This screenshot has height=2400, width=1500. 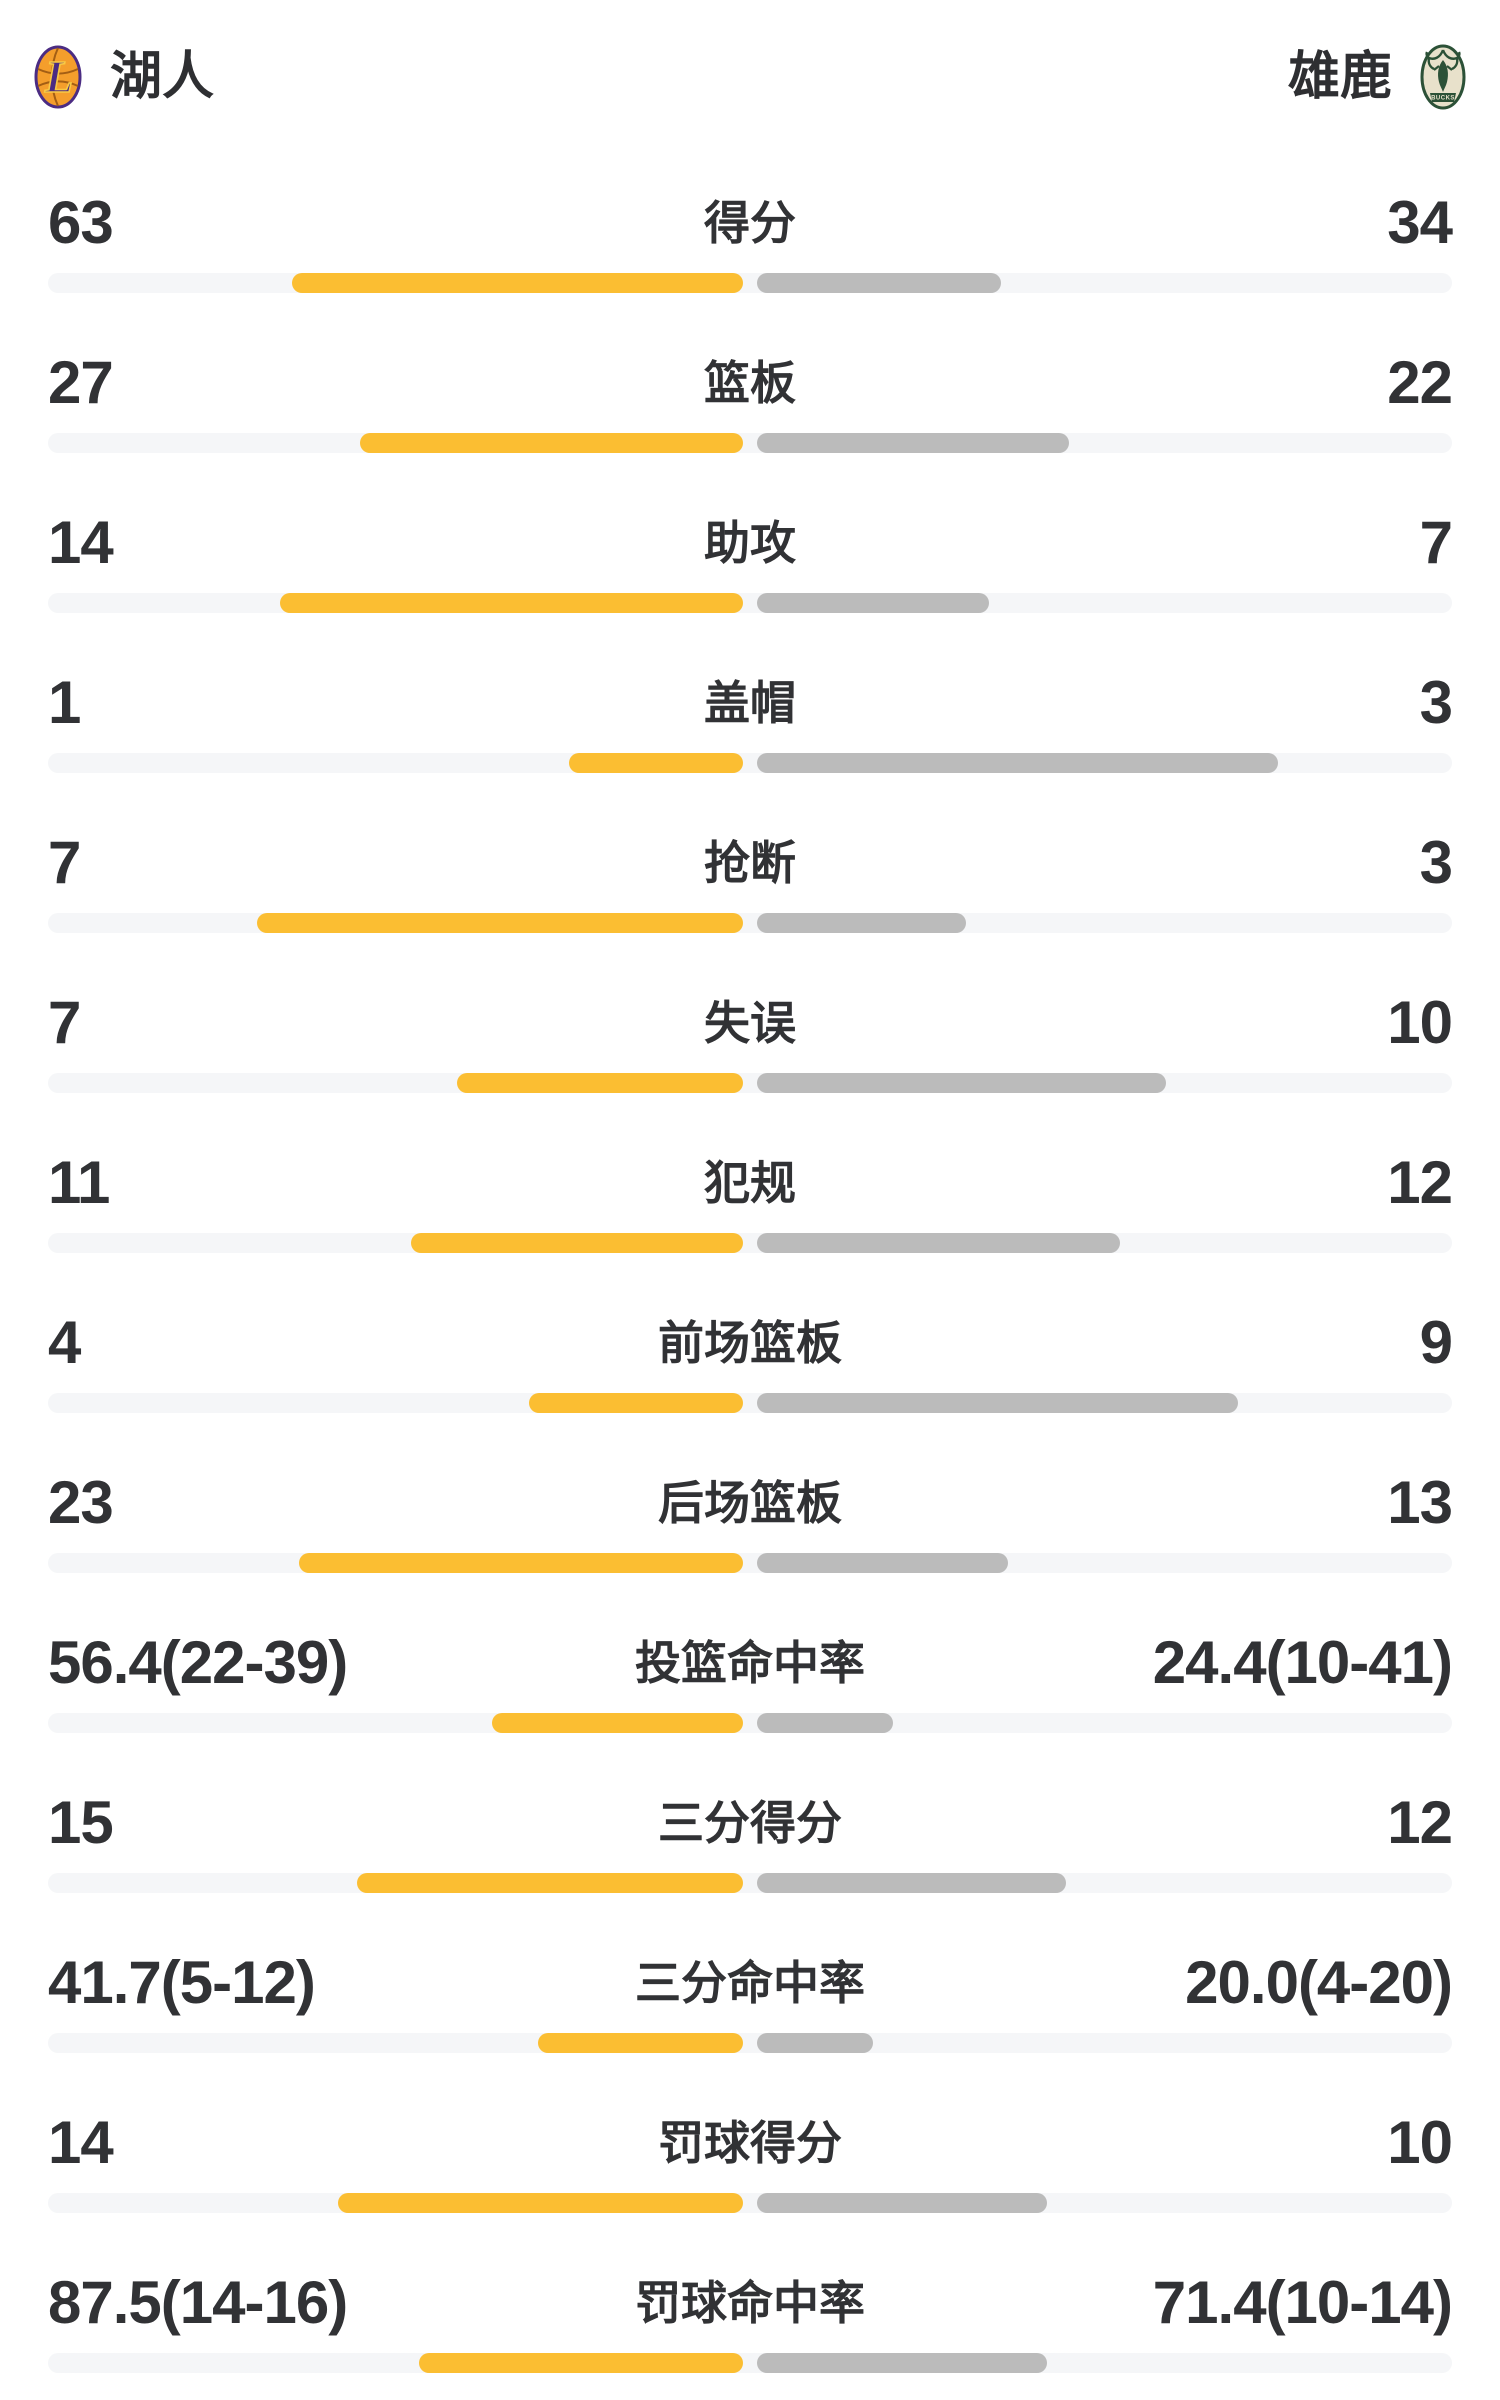 I want to click on stat-line: 15 三分得分 12, so click(x=750, y=1822).